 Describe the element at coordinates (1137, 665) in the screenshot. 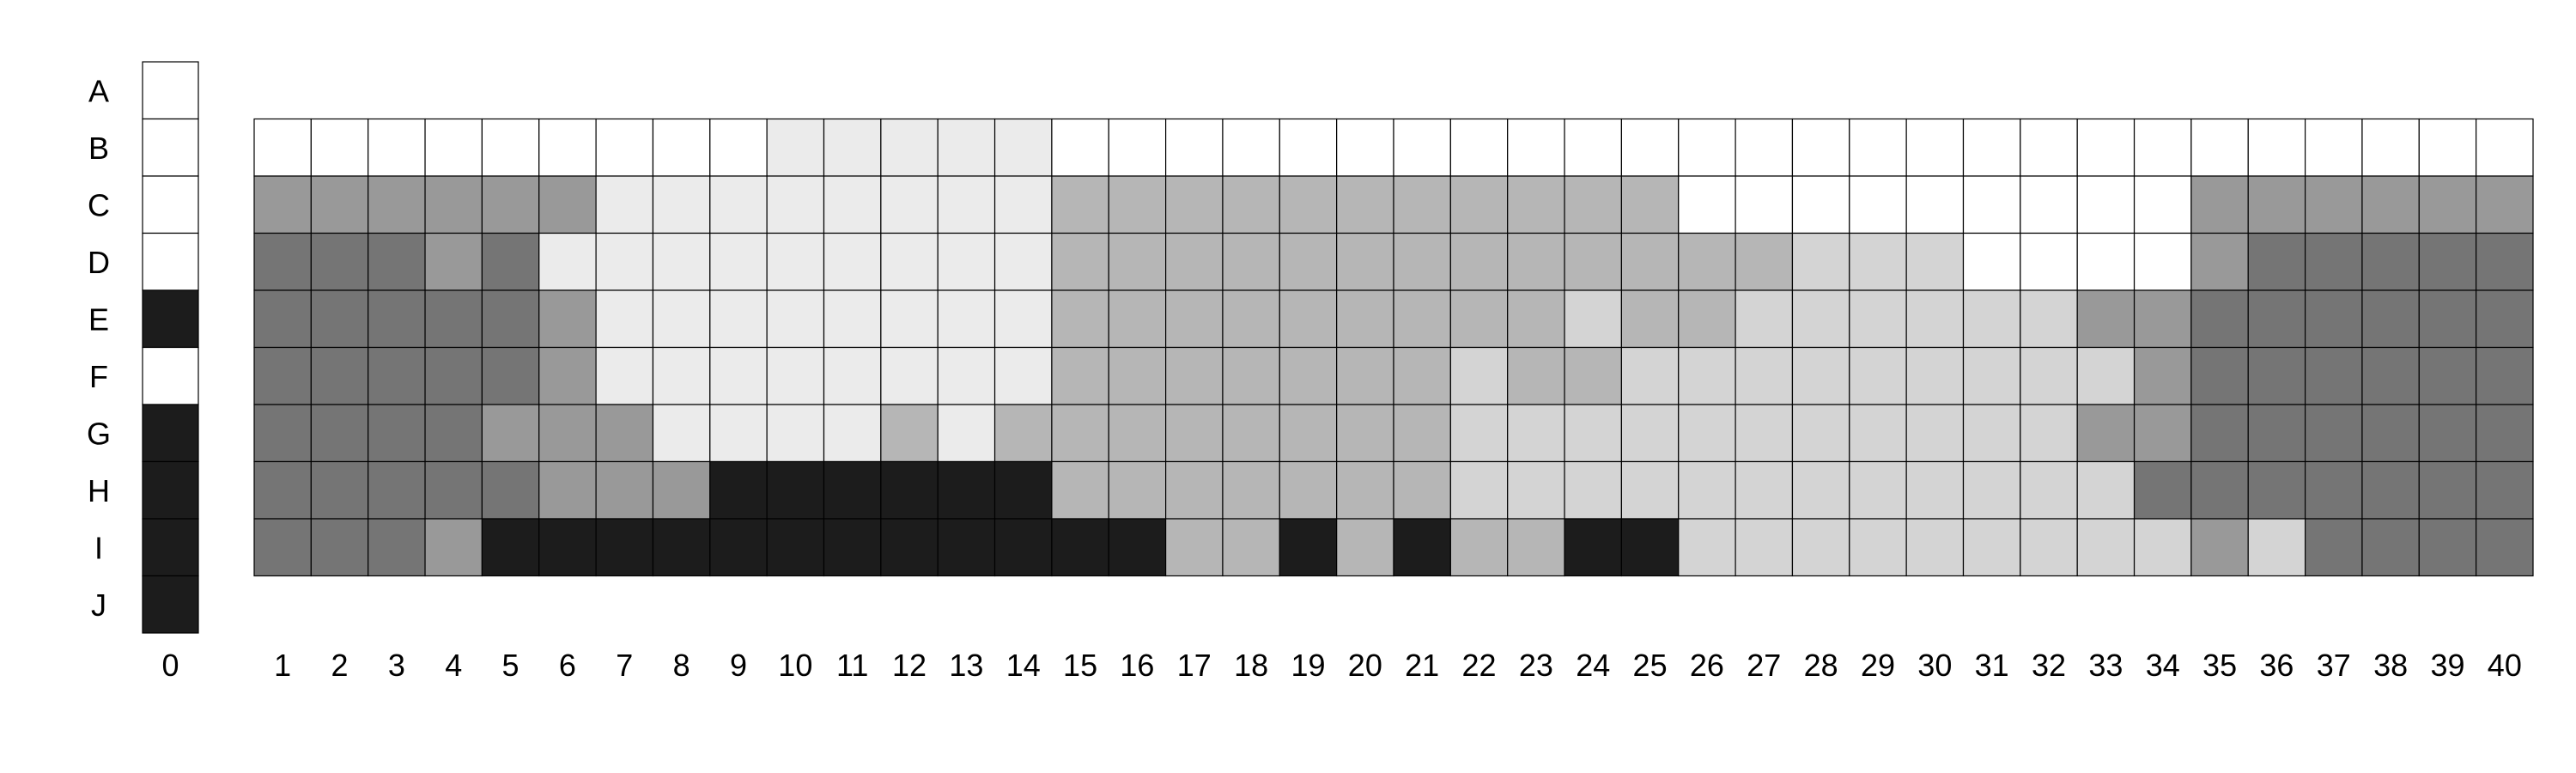

I see `column-label-16: 16` at that location.